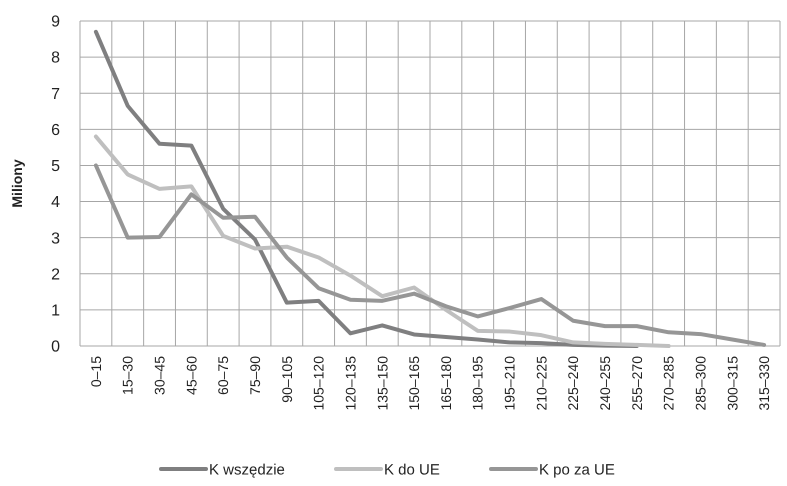  I want to click on y-tick-label: 0, so click(55, 347).